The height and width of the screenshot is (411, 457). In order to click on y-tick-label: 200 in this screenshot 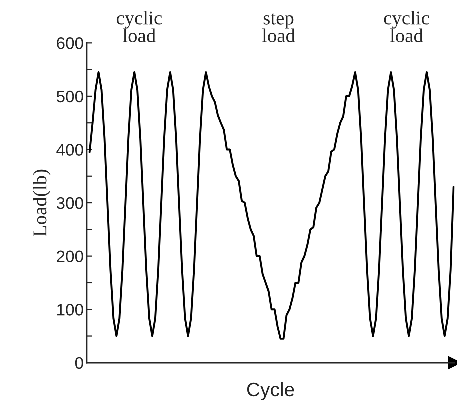, I will do `click(70, 256)`.